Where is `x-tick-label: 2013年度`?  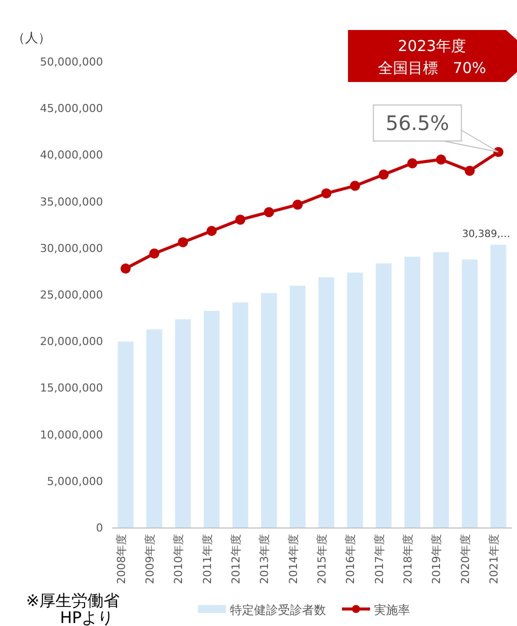
x-tick-label: 2013年度 is located at coordinates (265, 559).